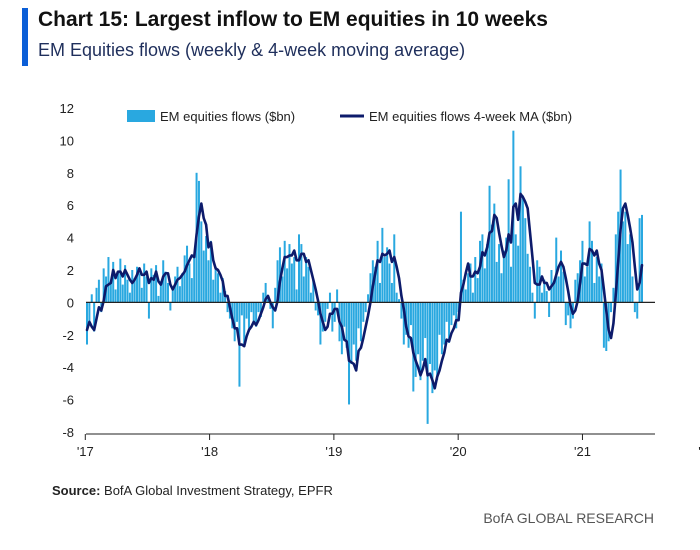 The width and height of the screenshot is (700, 550). Describe the element at coordinates (25, 37) in the screenshot. I see `title-accent-bar` at that location.